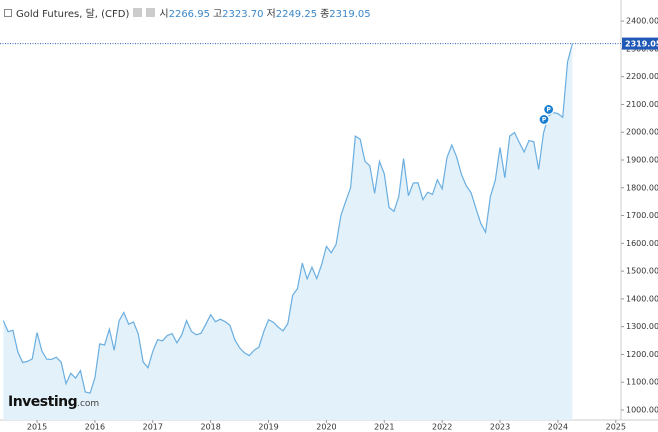 The width and height of the screenshot is (658, 432). I want to click on ohlc-name: 고, so click(217, 14).